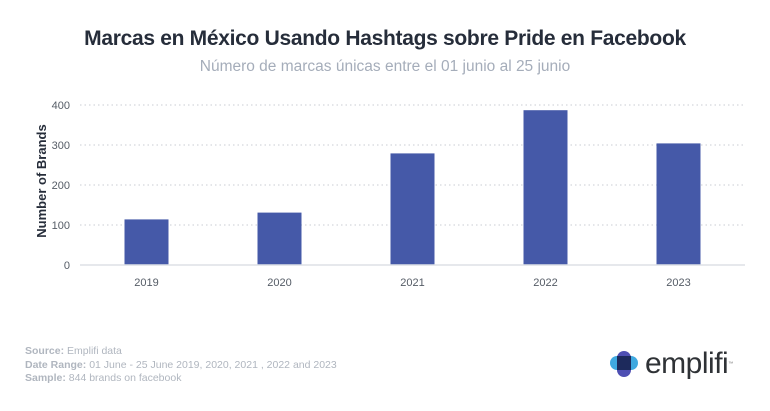 Image resolution: width=770 pixels, height=411 pixels. Describe the element at coordinates (45, 351) in the screenshot. I see `source-label: Source:` at that location.